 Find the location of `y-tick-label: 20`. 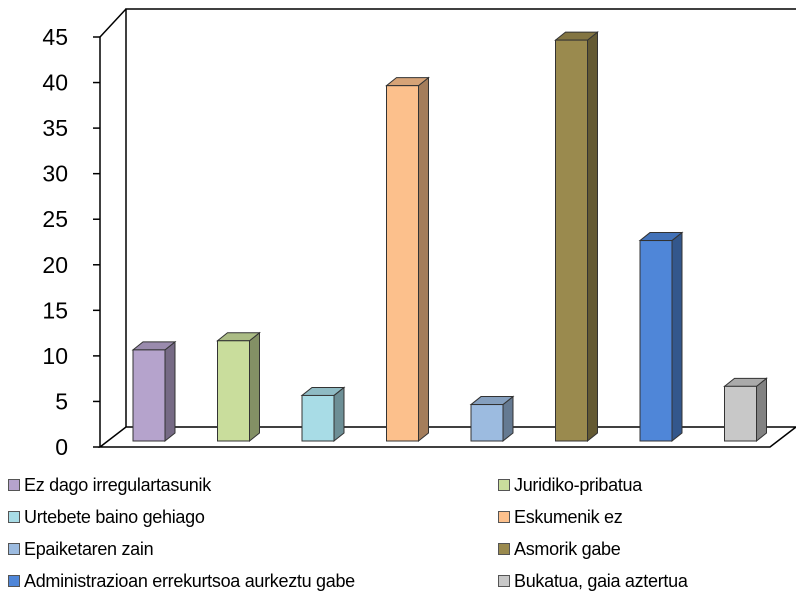

y-tick-label: 20 is located at coordinates (55, 265).